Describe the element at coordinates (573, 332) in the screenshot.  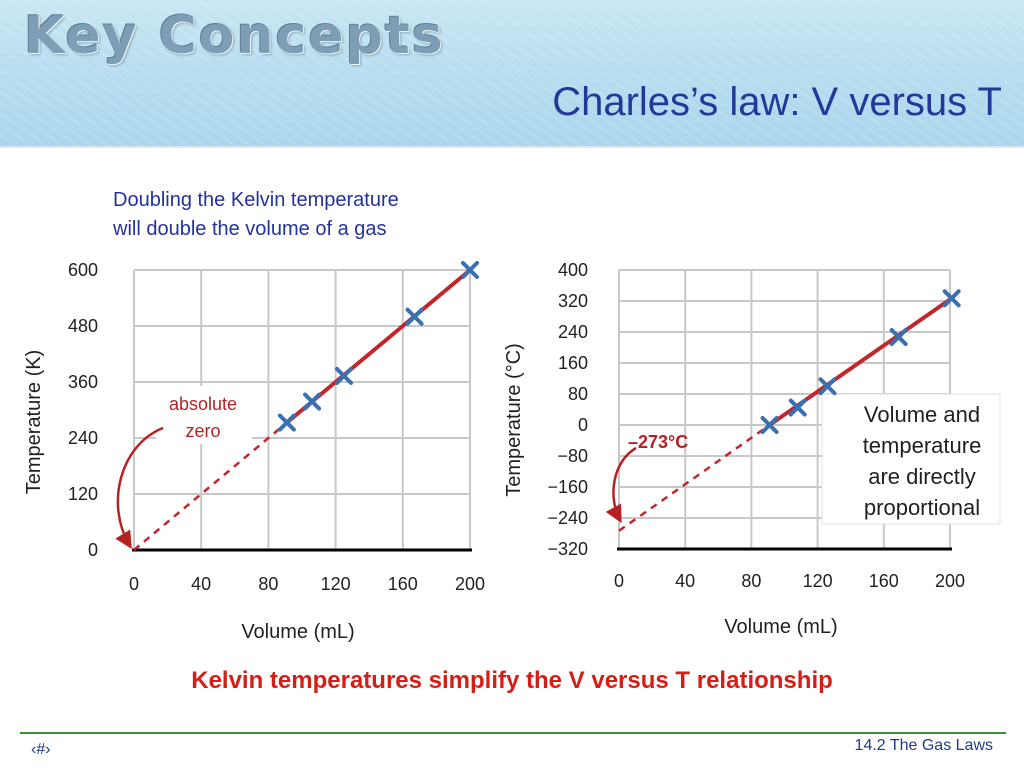
I see `celsius-chart-y-tick-label: 240` at that location.